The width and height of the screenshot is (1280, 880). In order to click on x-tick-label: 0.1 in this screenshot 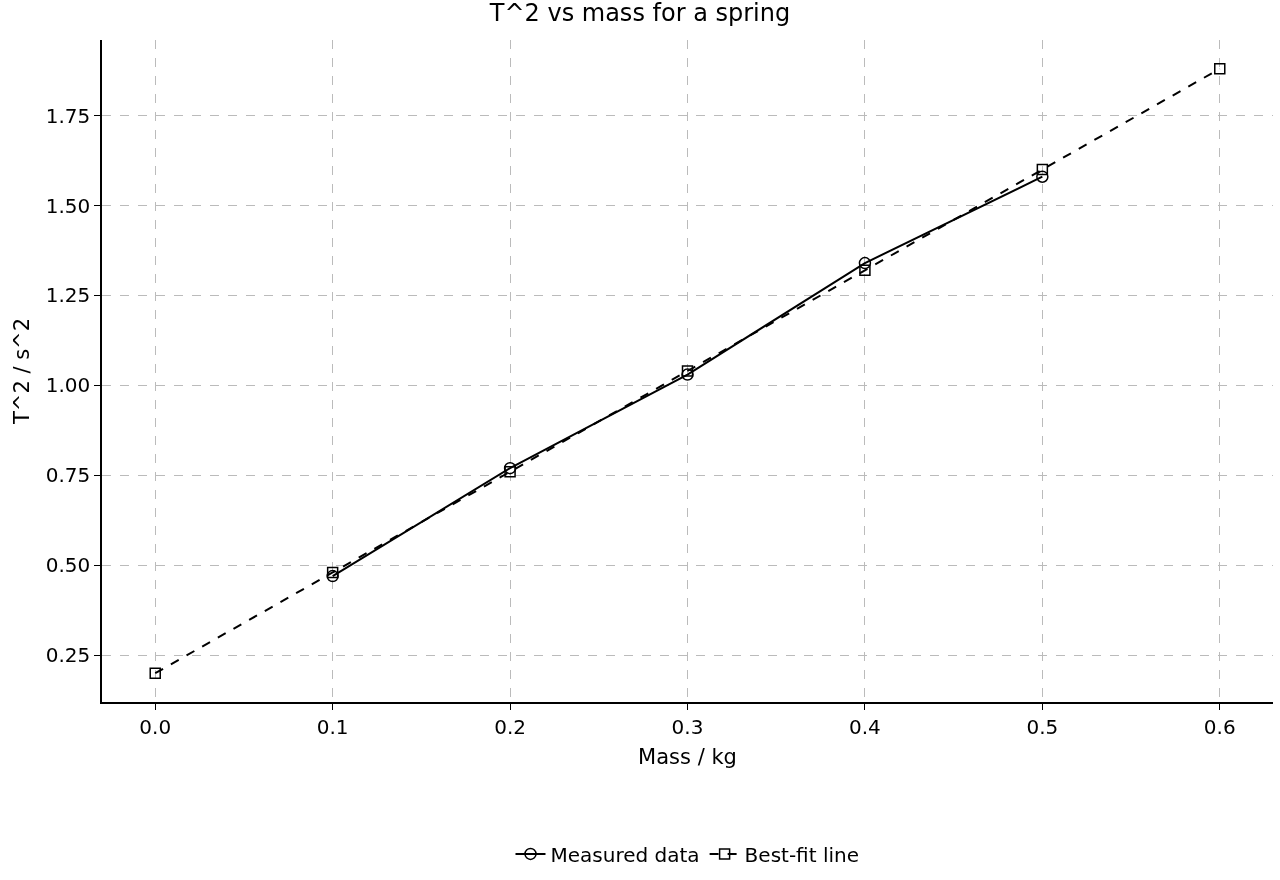, I will do `click(332, 726)`.